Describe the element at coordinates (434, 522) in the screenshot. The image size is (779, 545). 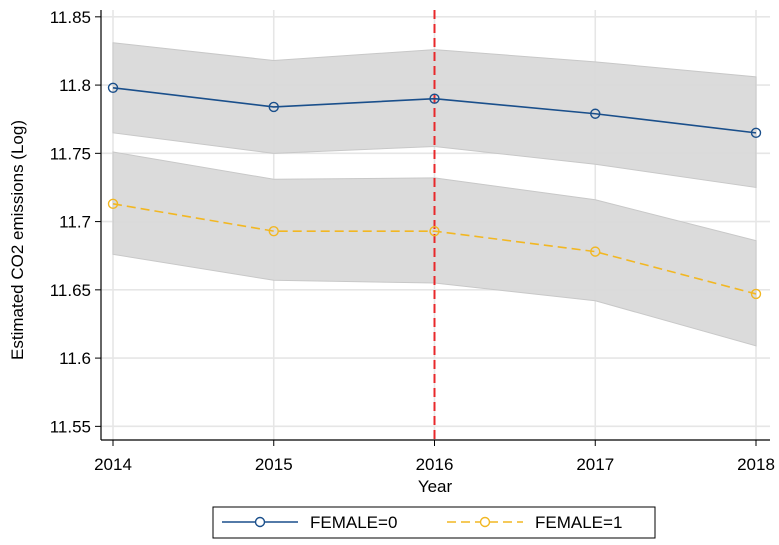
I see `legend: FEMALE=0 FEMALE=1` at that location.